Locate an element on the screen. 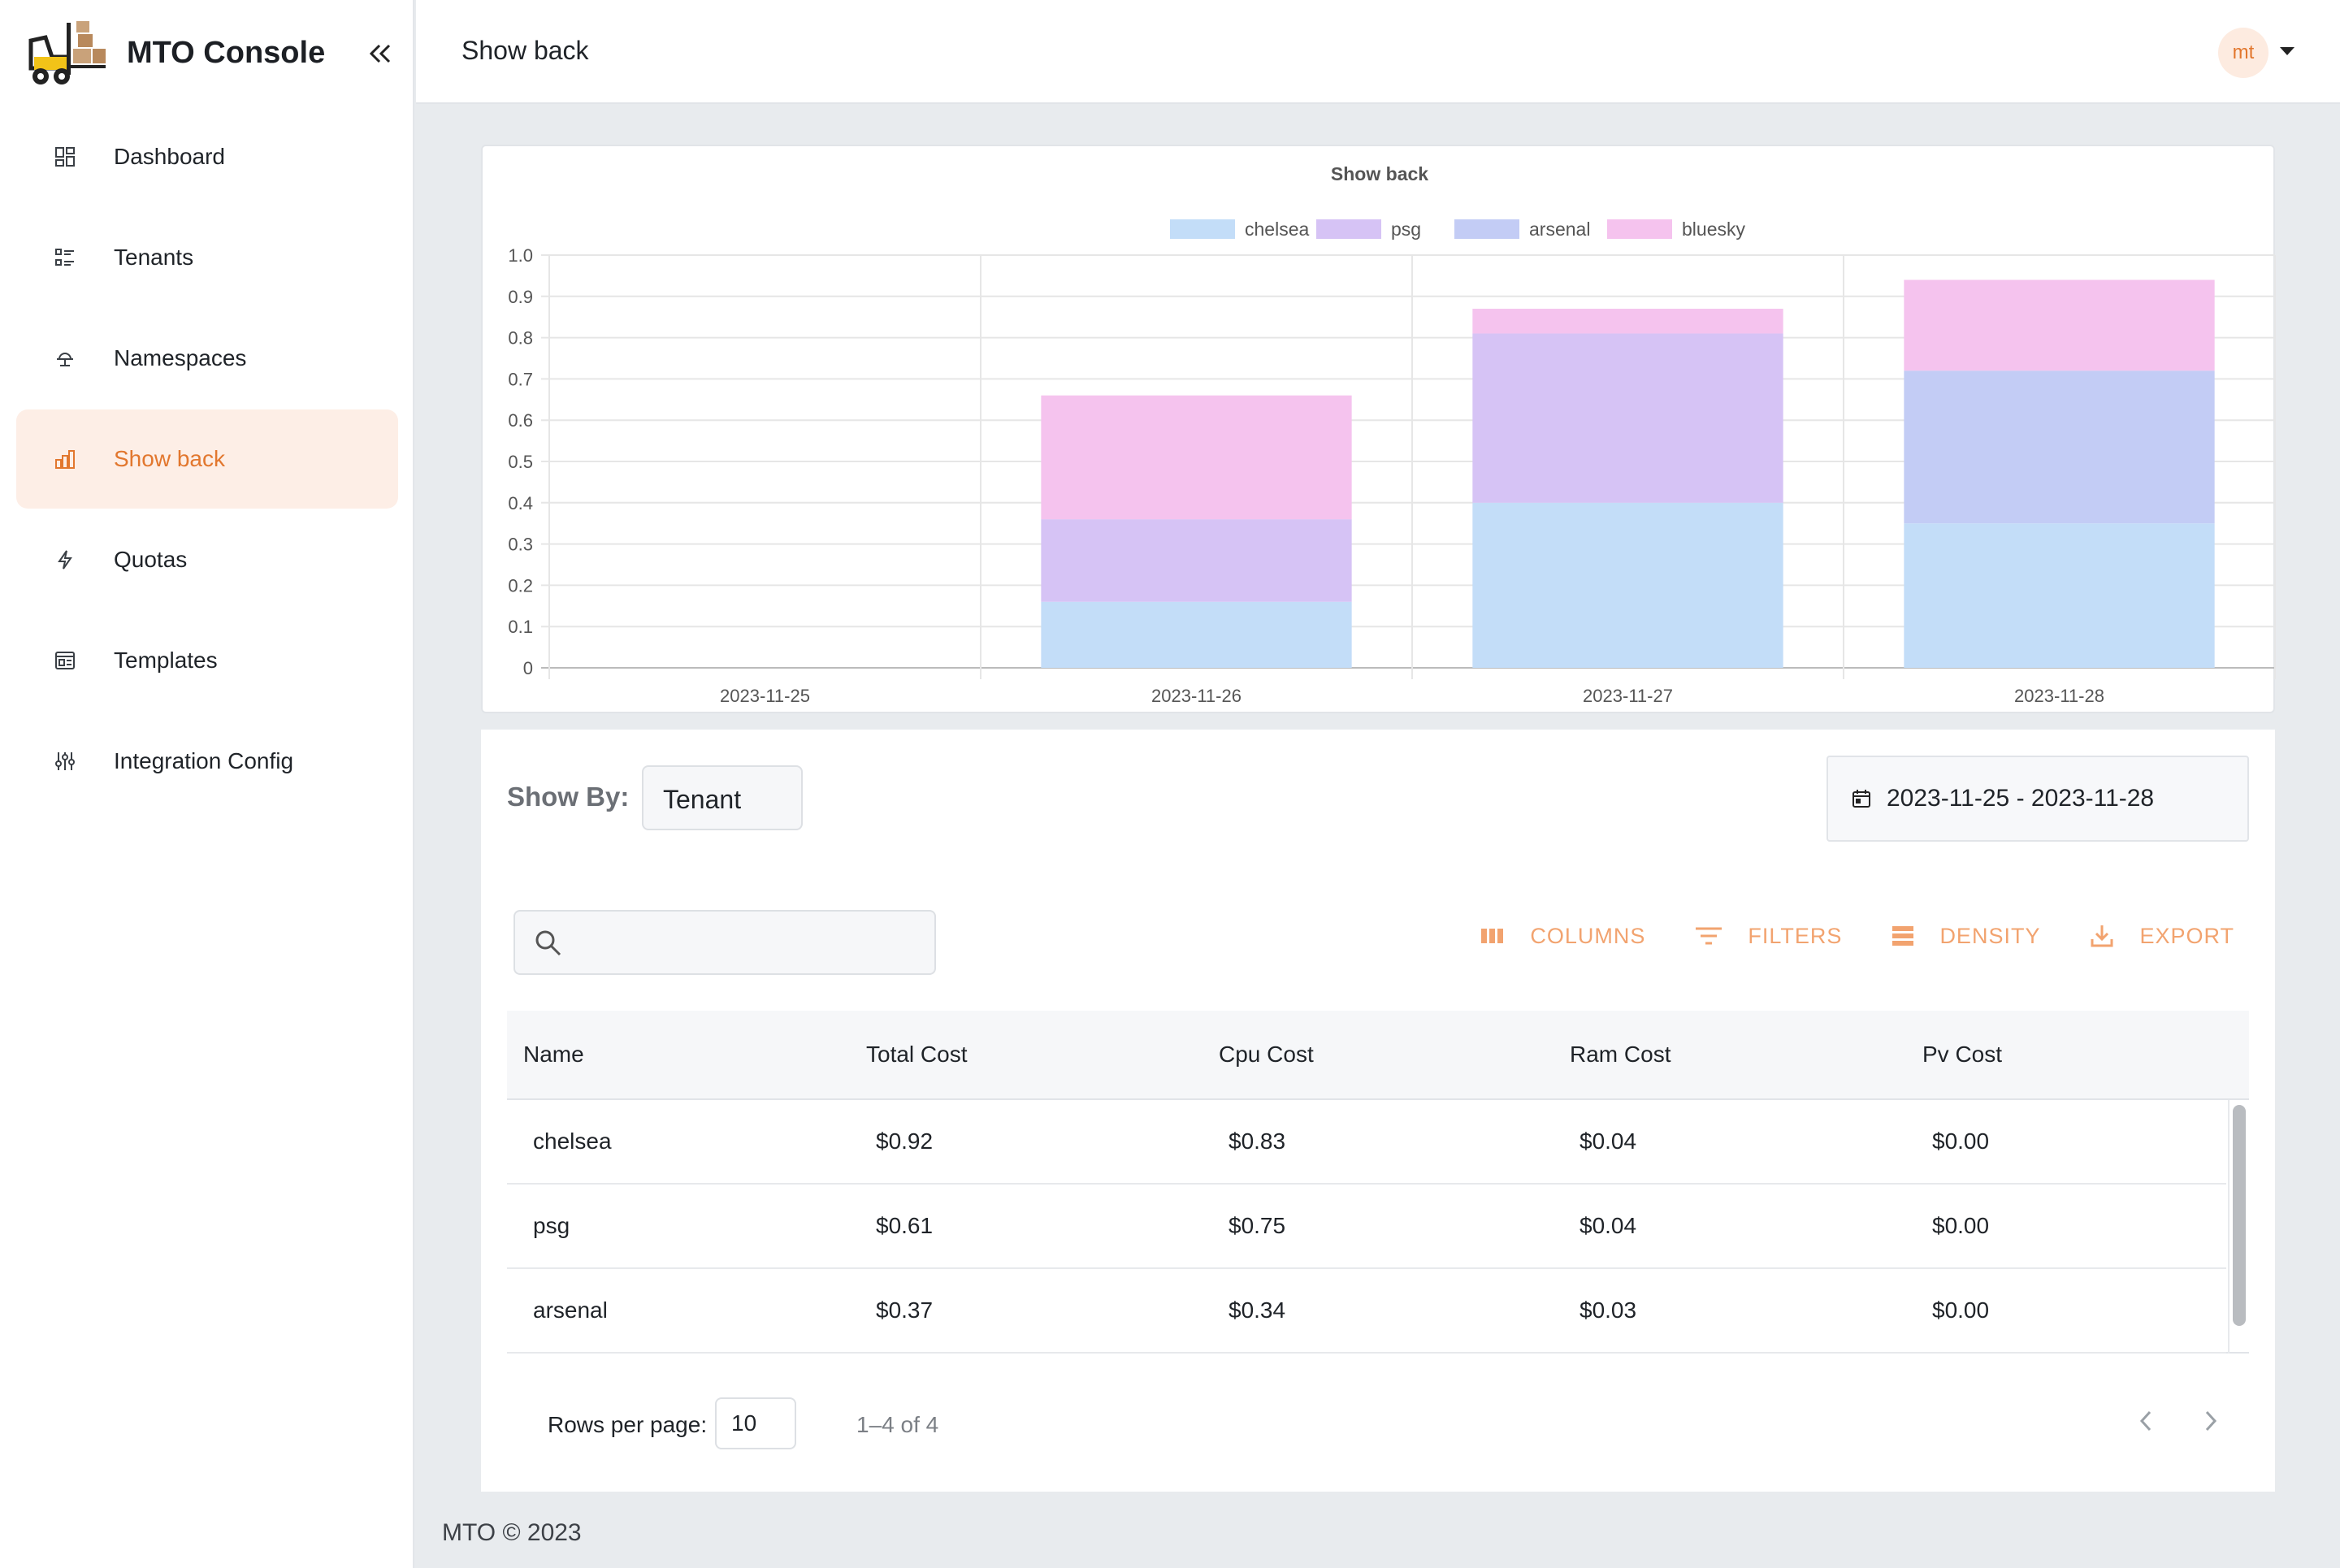 The height and width of the screenshot is (1568, 2340). columns-button: COLUMNS is located at coordinates (1562, 936).